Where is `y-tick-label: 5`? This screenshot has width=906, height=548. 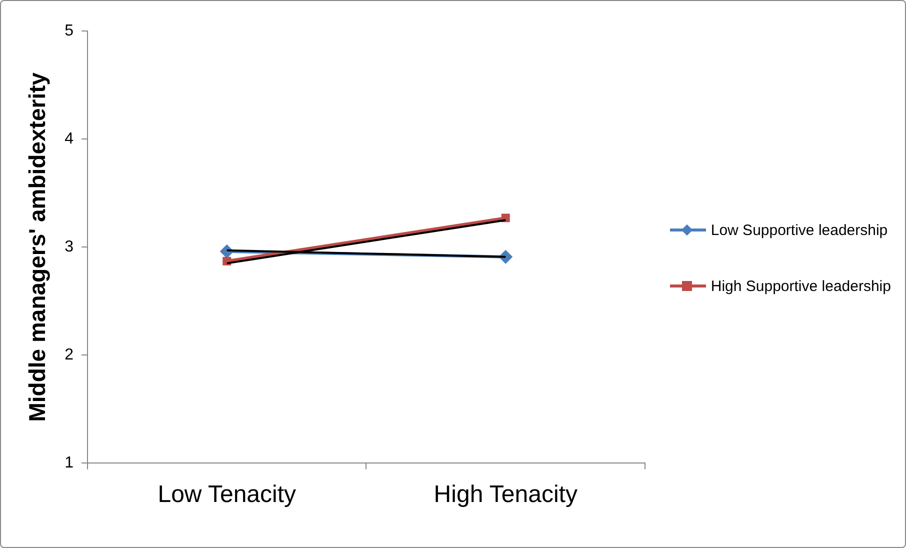 y-tick-label: 5 is located at coordinates (69, 31).